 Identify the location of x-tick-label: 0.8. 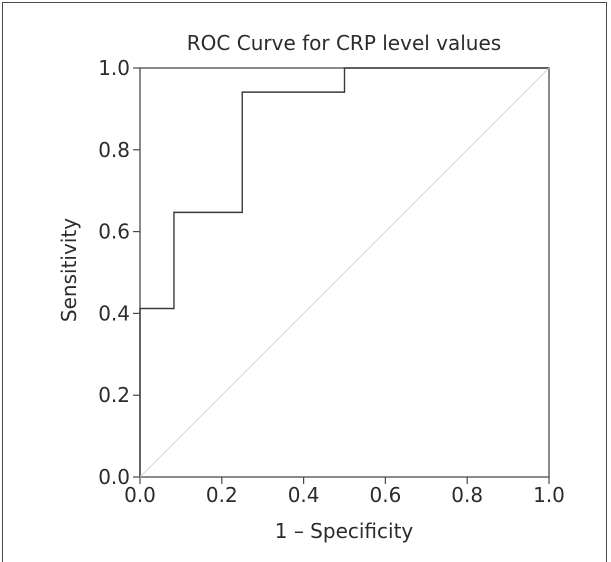
(467, 495).